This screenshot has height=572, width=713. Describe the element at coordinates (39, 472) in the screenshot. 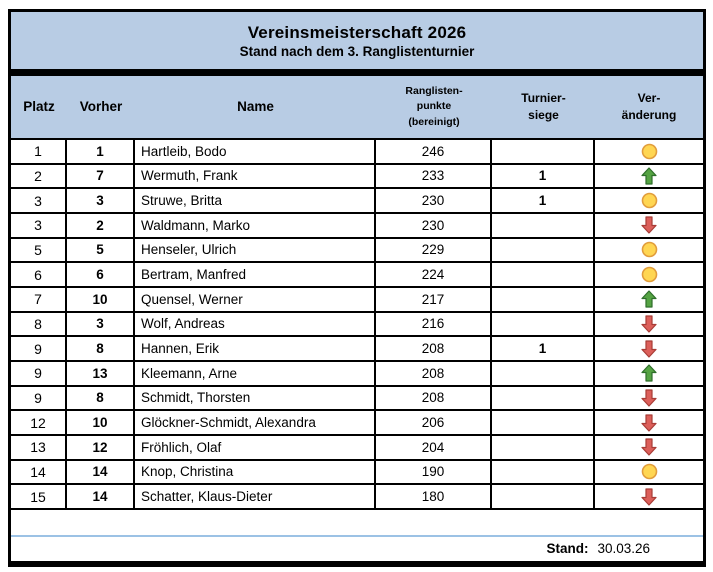

I see `platz-cell: 14` at that location.